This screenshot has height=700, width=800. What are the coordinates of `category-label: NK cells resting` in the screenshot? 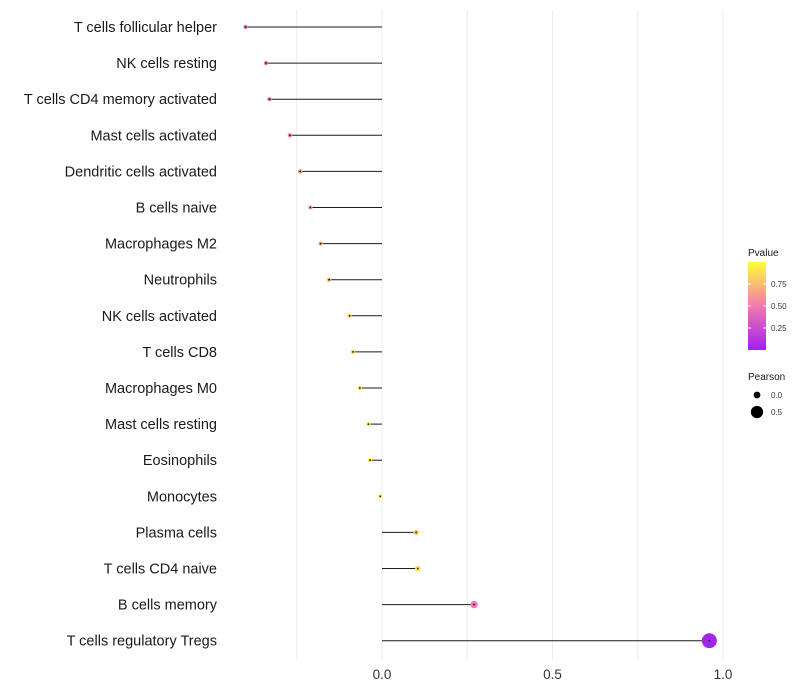 It's located at (166, 64).